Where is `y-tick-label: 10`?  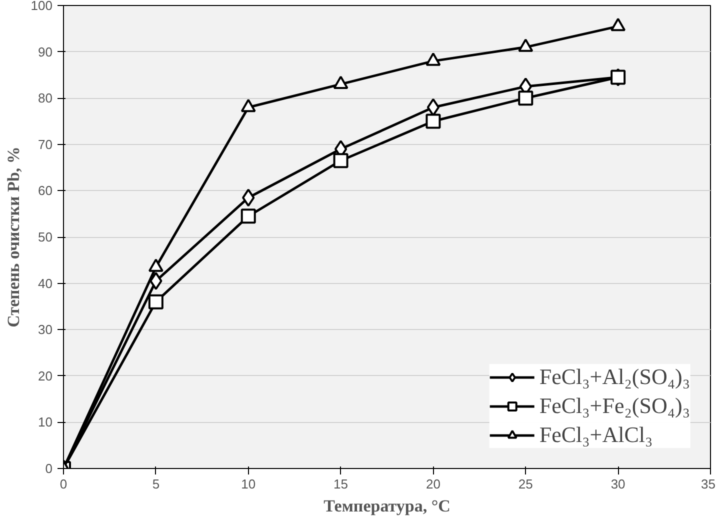 y-tick-label: 10 is located at coordinates (45, 422).